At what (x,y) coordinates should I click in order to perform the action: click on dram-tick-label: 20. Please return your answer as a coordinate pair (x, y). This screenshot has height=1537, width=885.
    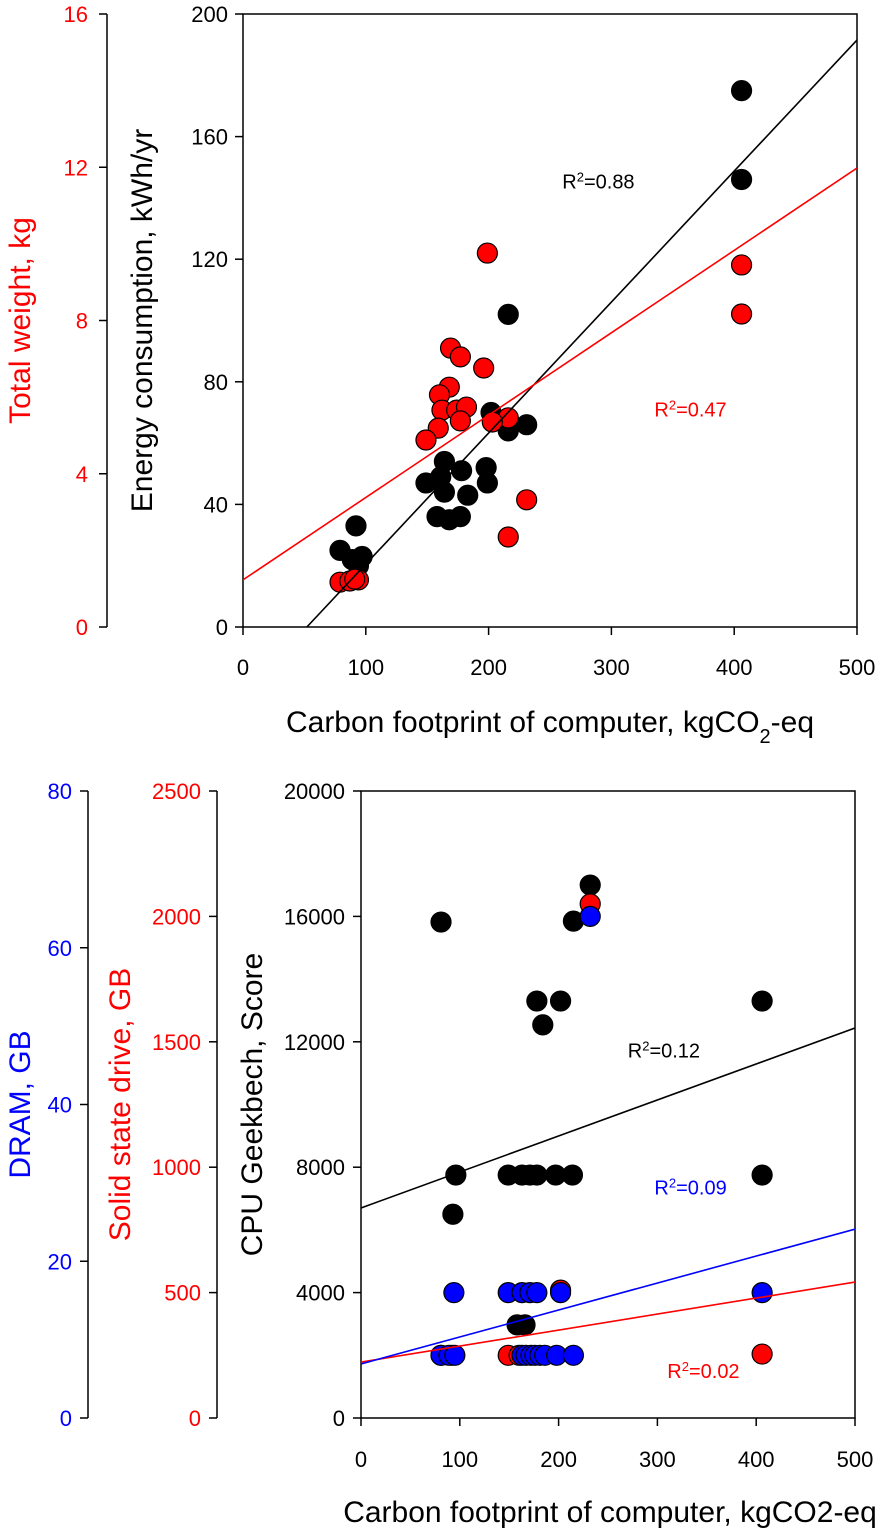
    Looking at the image, I should click on (60, 1261).